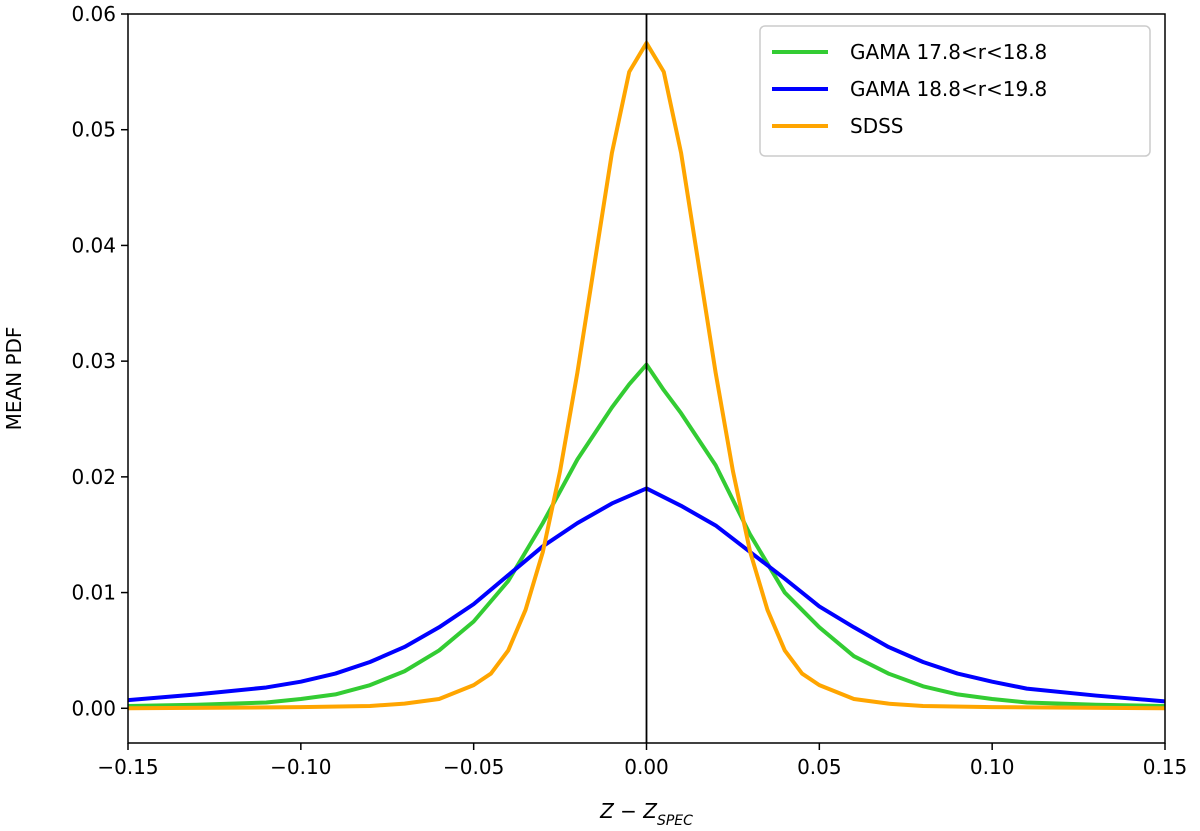  I want to click on legend-label-1: GAMA 18.8<r<19.8, so click(948, 89).